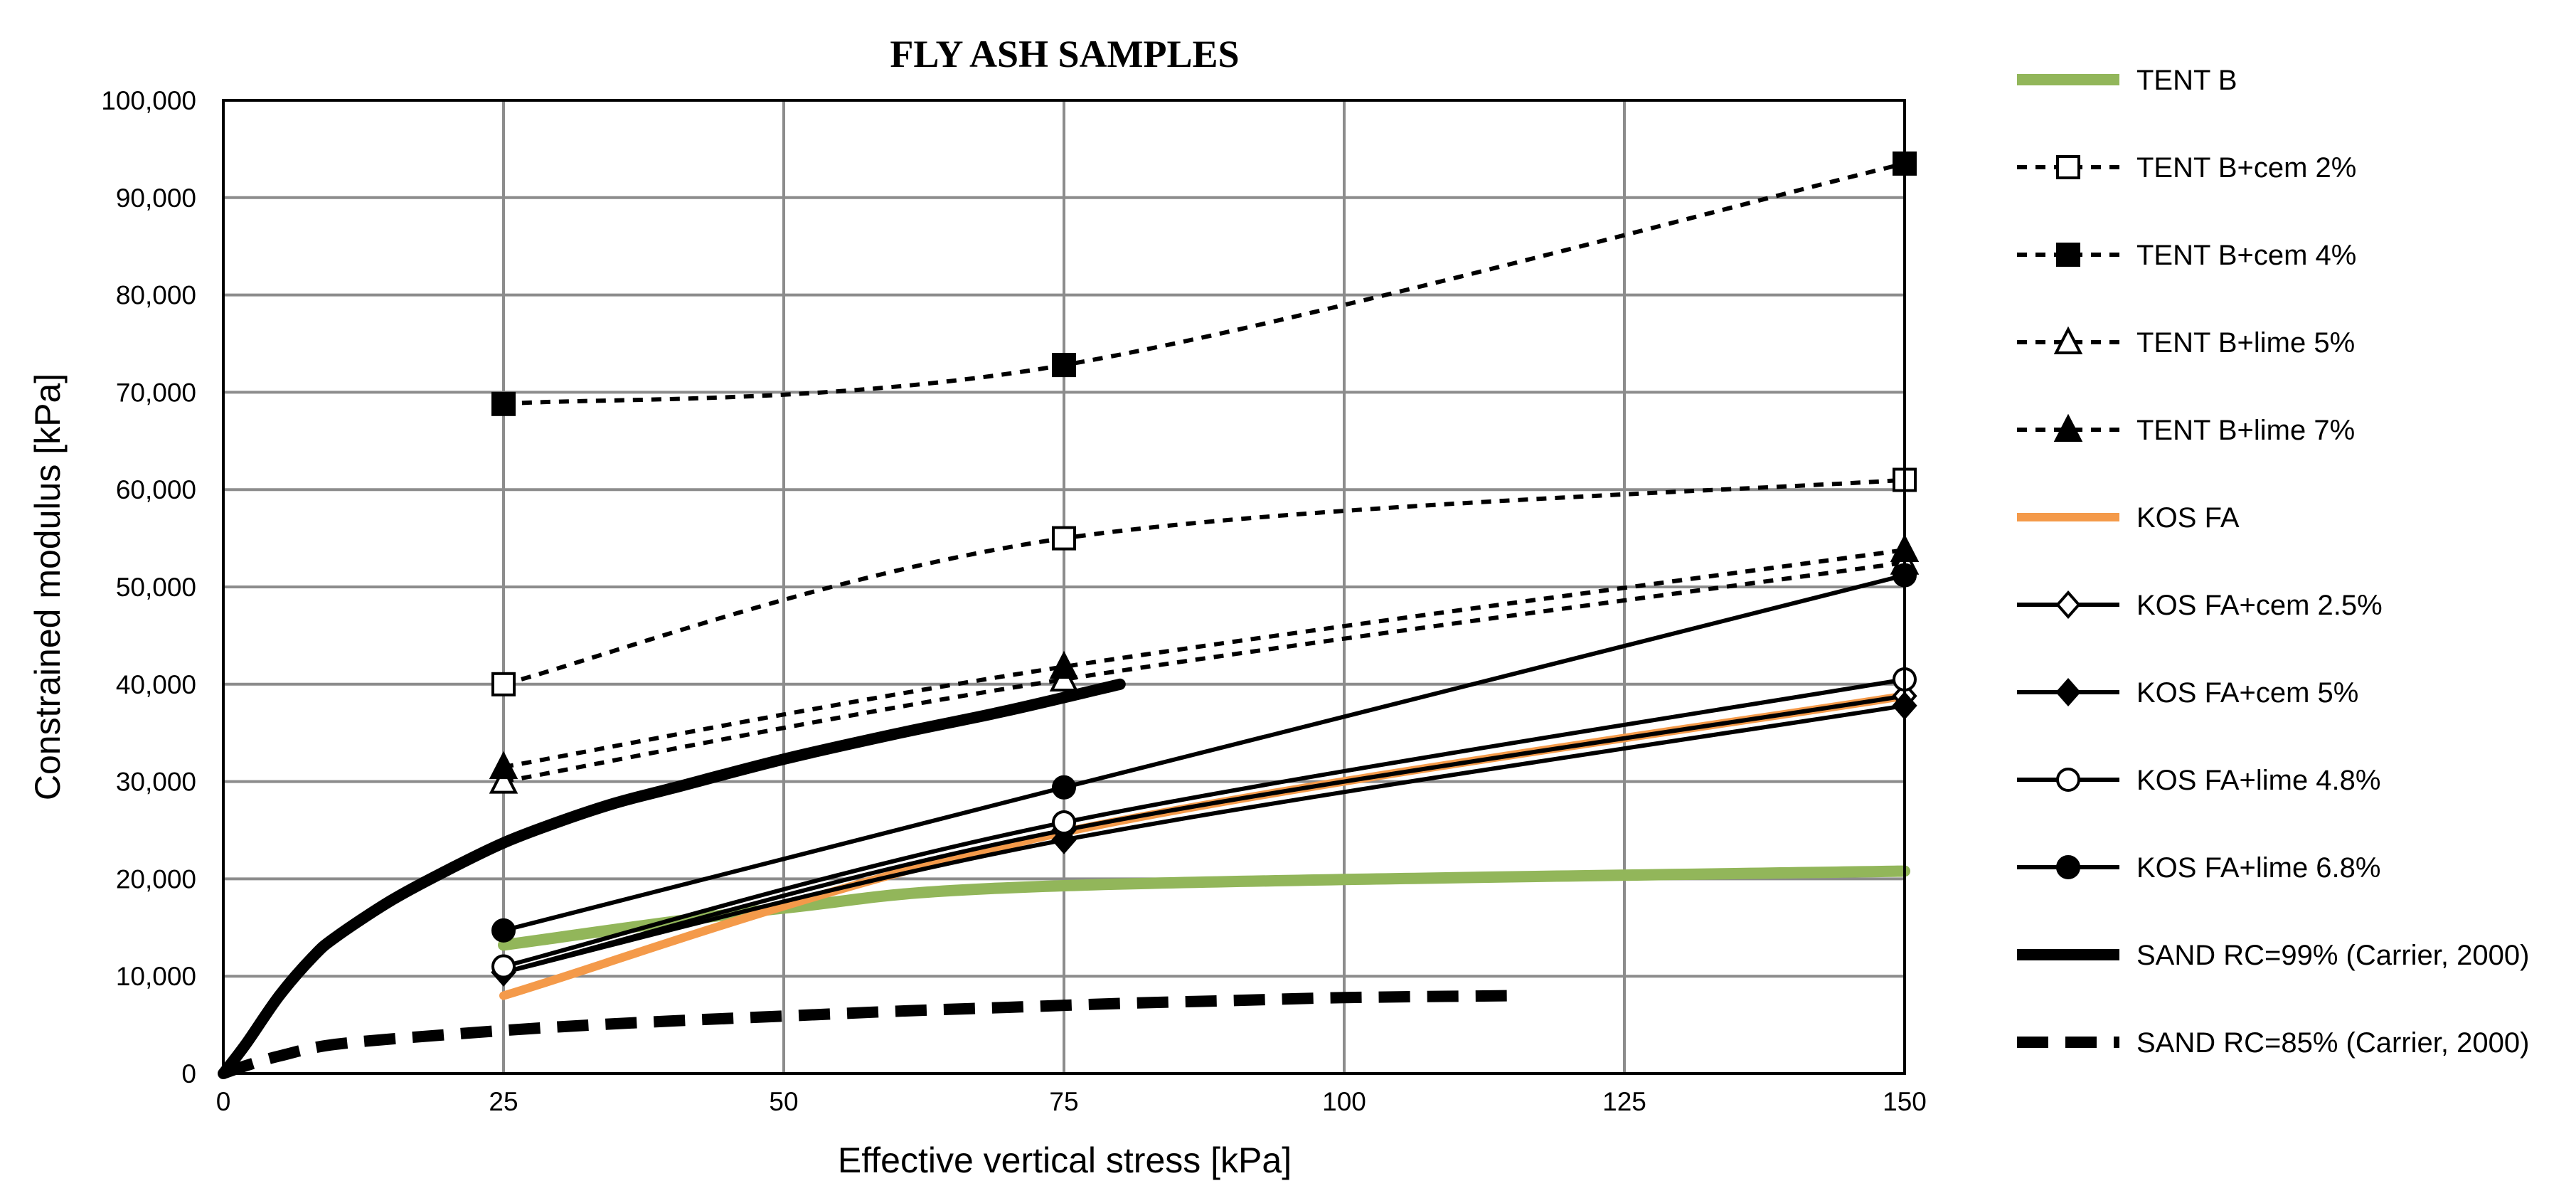 This screenshot has height=1203, width=2576. Describe the element at coordinates (2245, 343) in the screenshot. I see `legend-label: TENT B+lime 5%` at that location.